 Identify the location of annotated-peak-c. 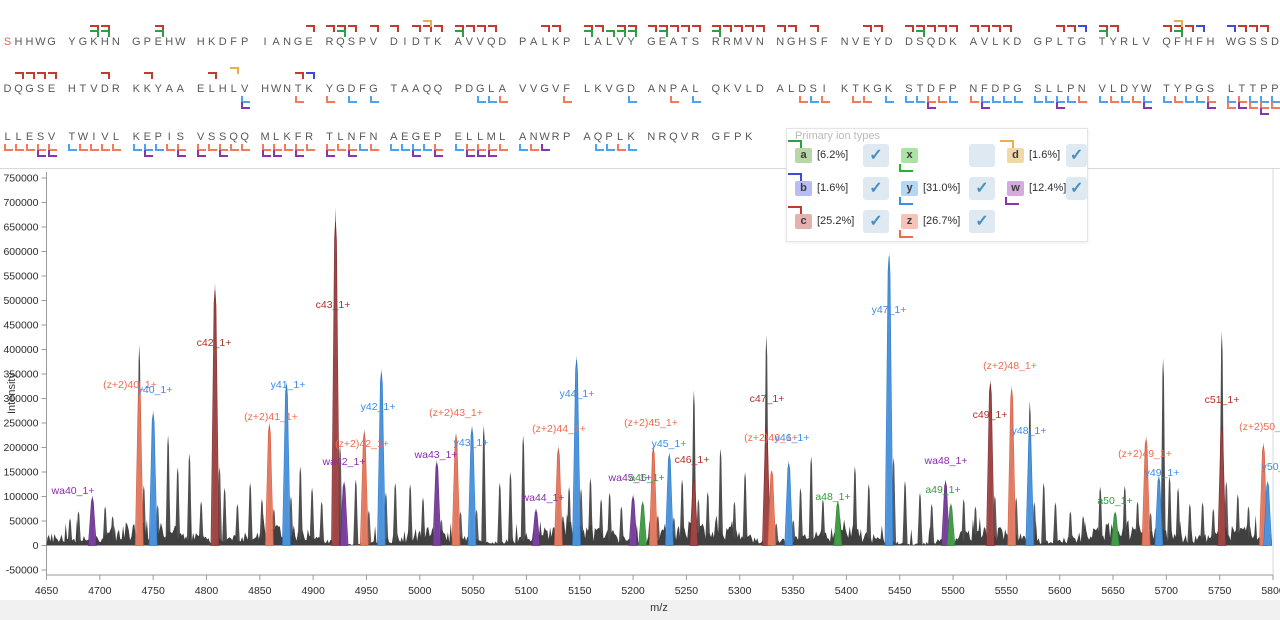
(1222, 486).